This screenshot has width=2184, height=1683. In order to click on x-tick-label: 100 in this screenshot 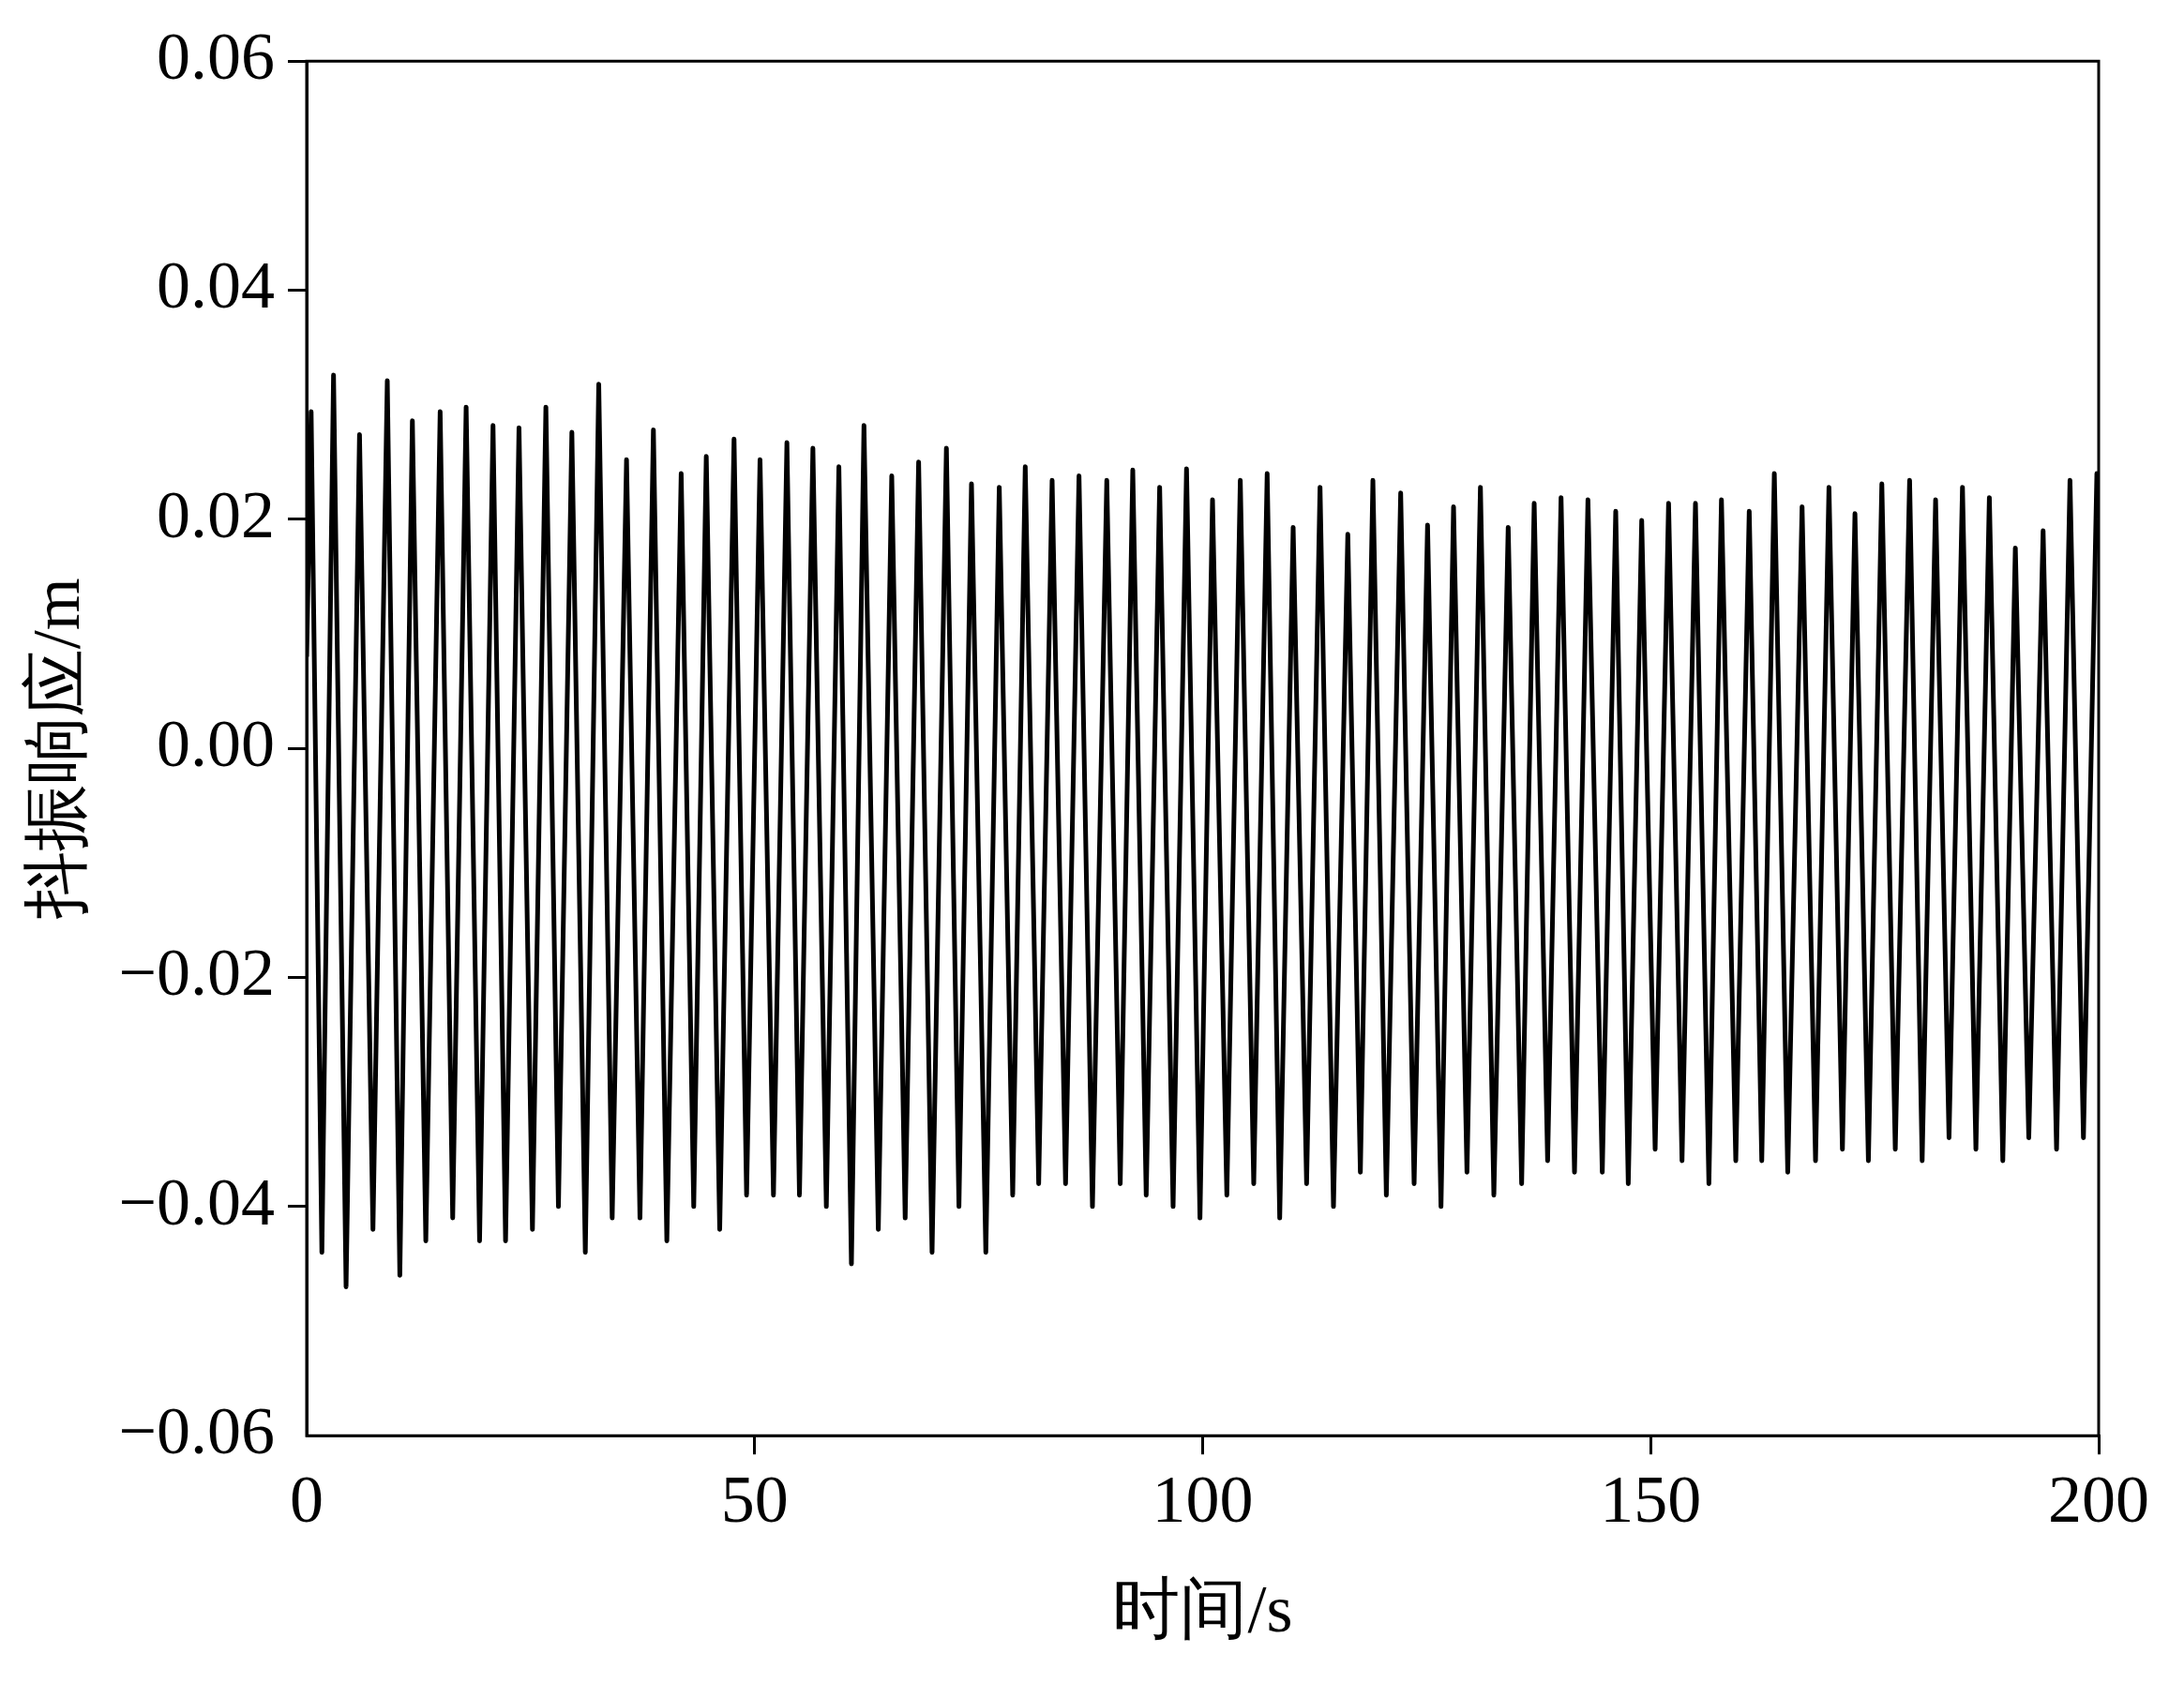, I will do `click(1203, 1500)`.